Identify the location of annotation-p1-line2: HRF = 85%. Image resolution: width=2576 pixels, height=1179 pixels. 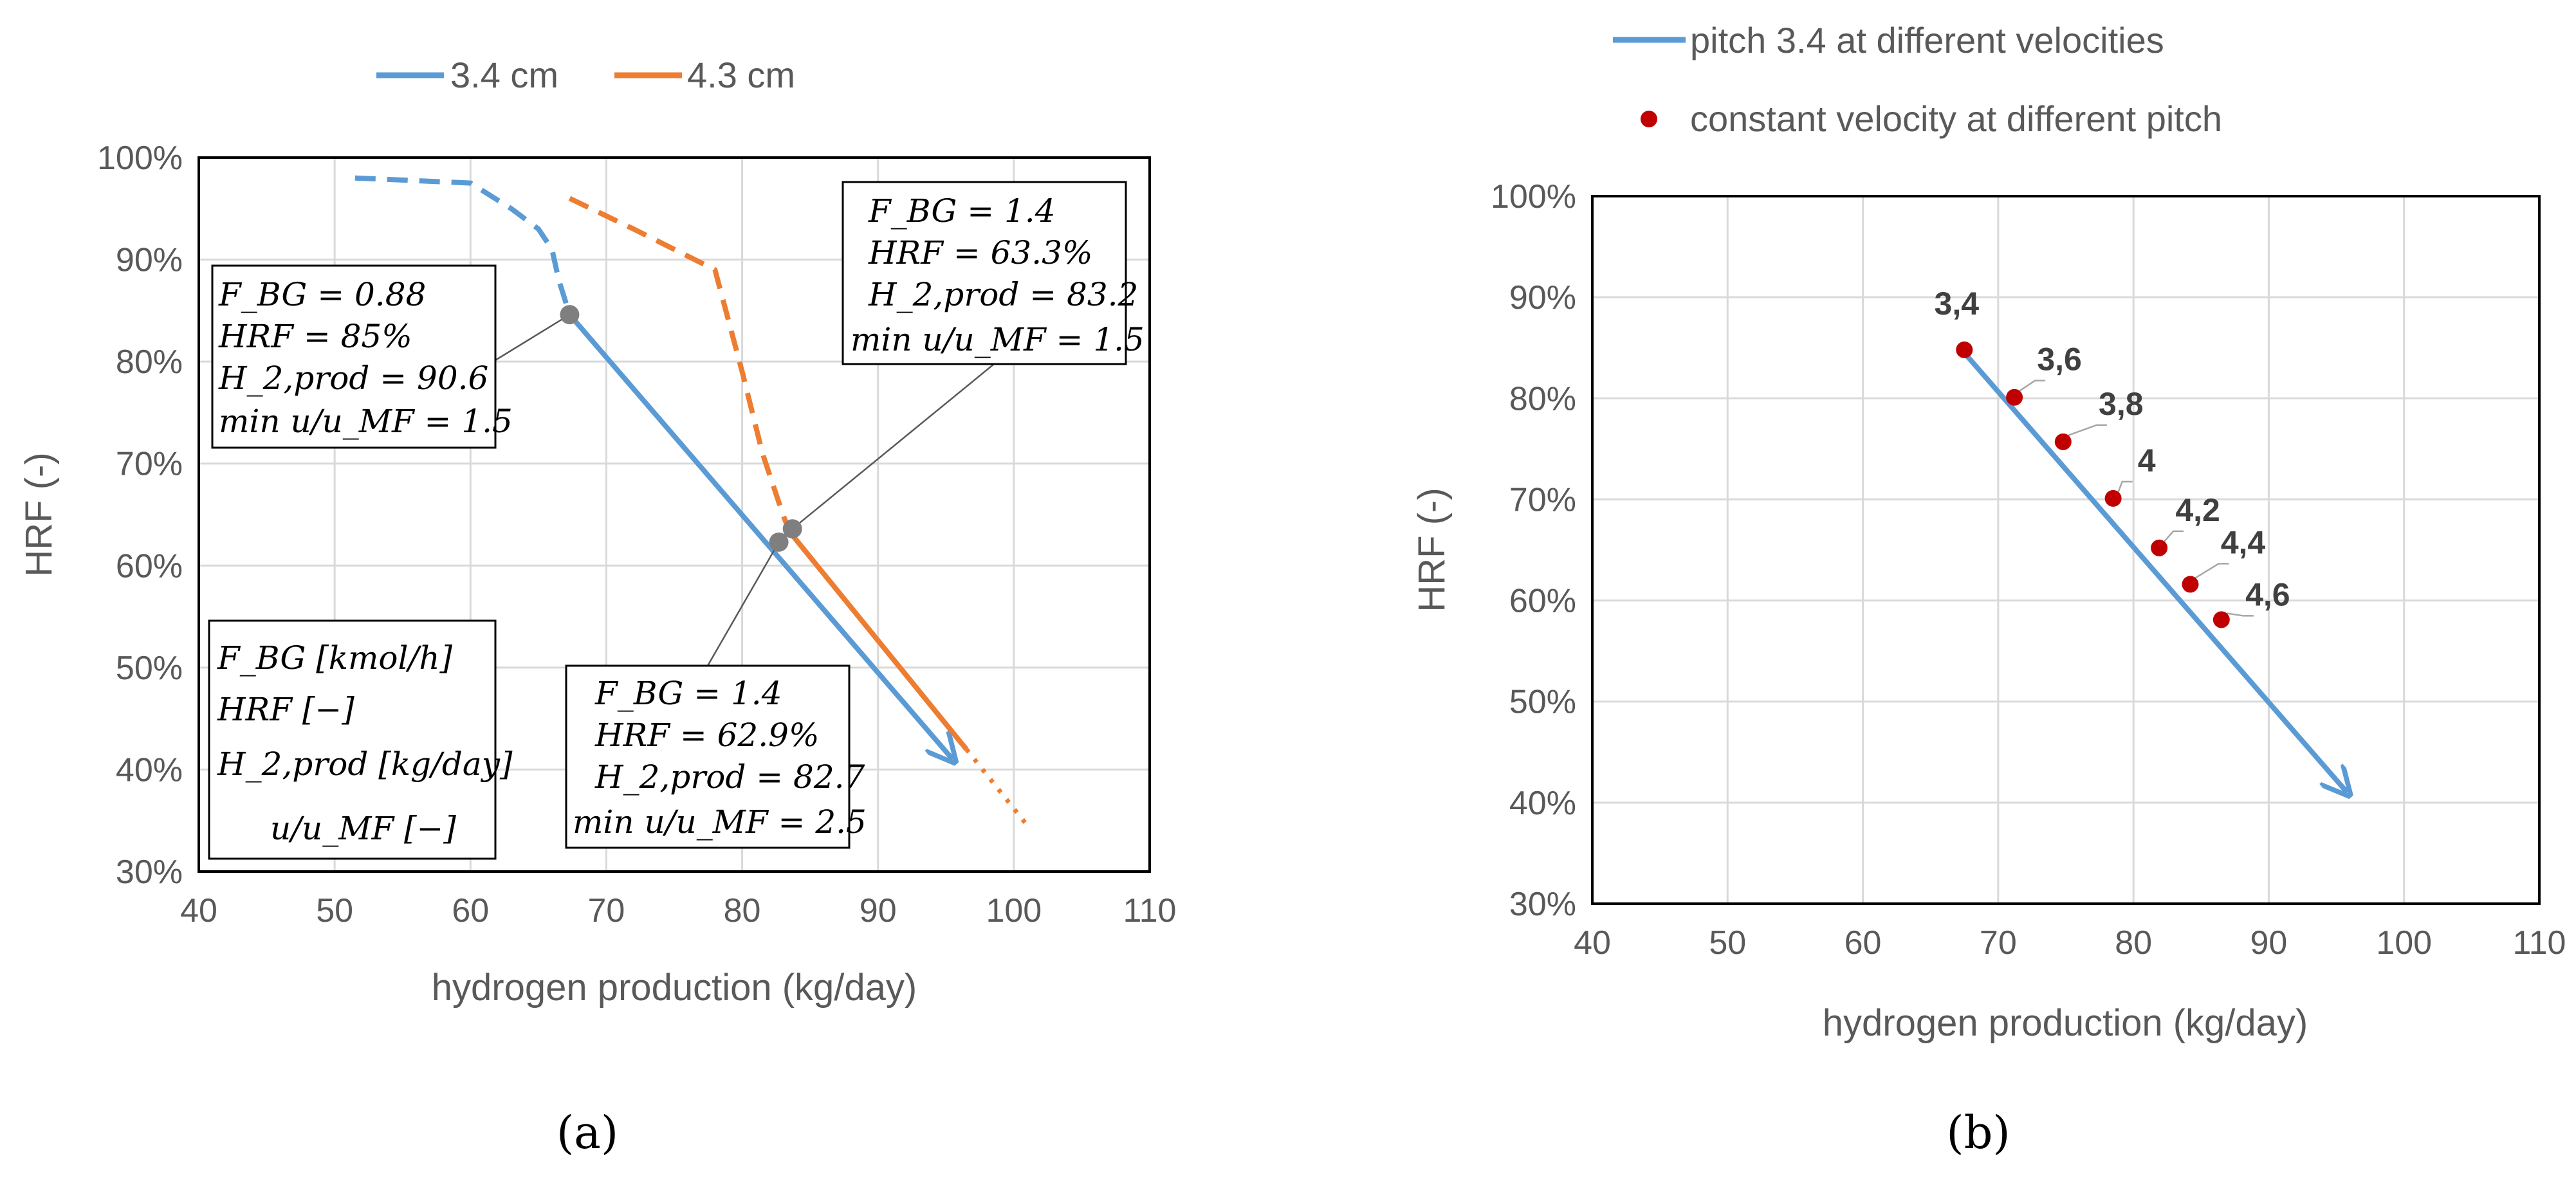
(315, 336).